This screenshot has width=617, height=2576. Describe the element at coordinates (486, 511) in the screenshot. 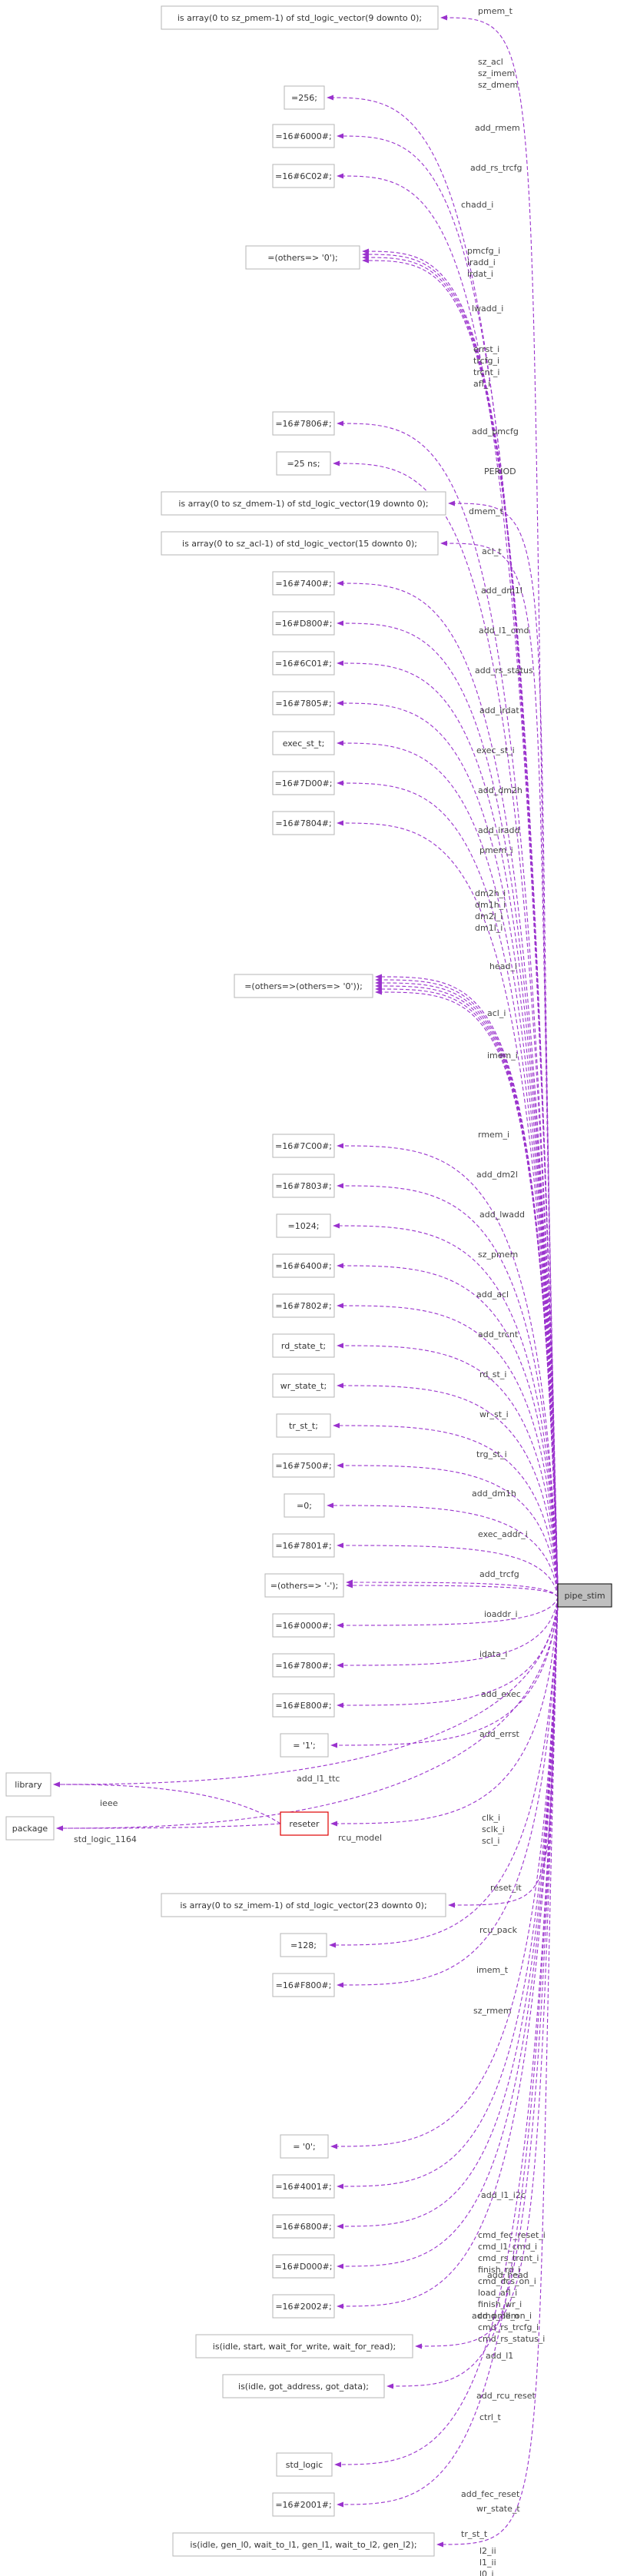

I see `edge-label: dmem_t` at that location.